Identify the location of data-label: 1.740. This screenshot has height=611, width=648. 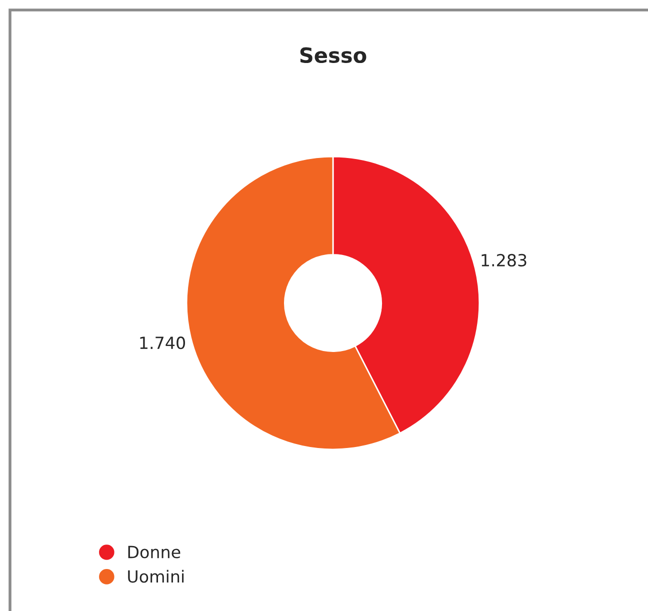
(162, 343).